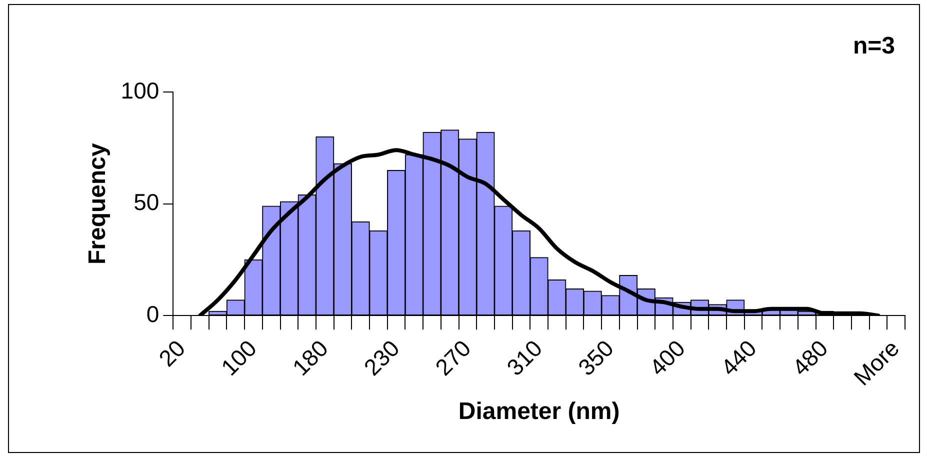 The image size is (927, 457). Describe the element at coordinates (147, 202) in the screenshot. I see `y-tick-label: 50` at that location.